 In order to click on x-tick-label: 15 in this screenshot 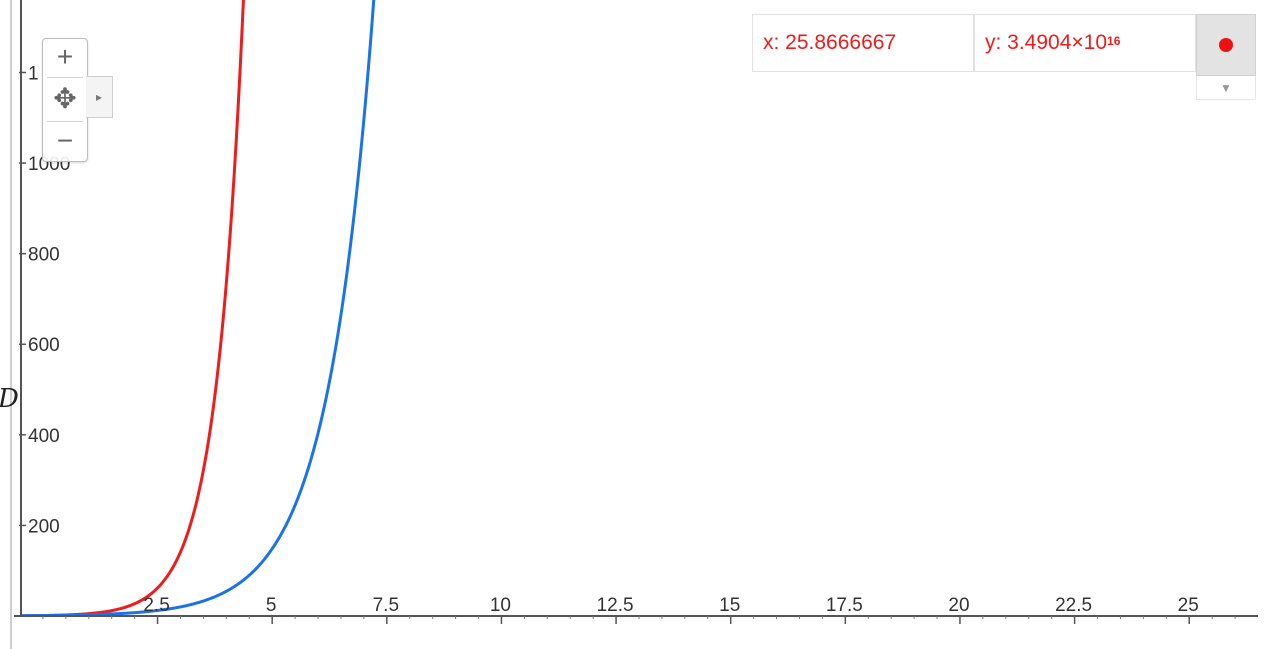, I will do `click(729, 605)`.